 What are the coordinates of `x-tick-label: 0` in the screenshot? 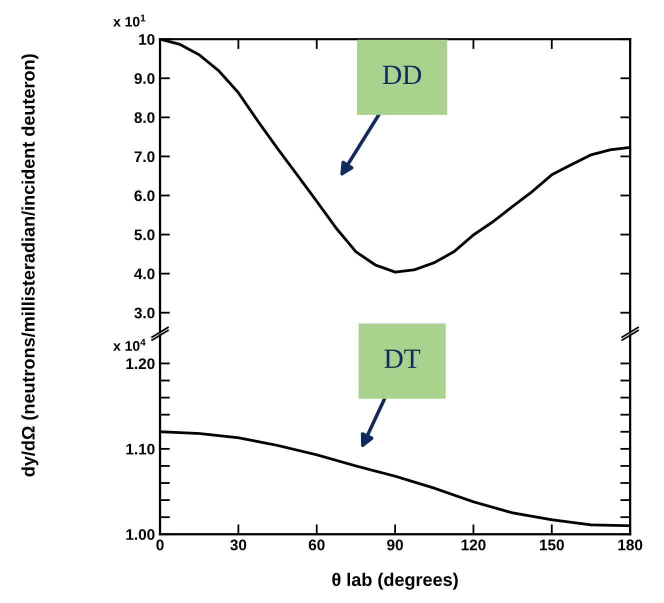 It's located at (160, 545).